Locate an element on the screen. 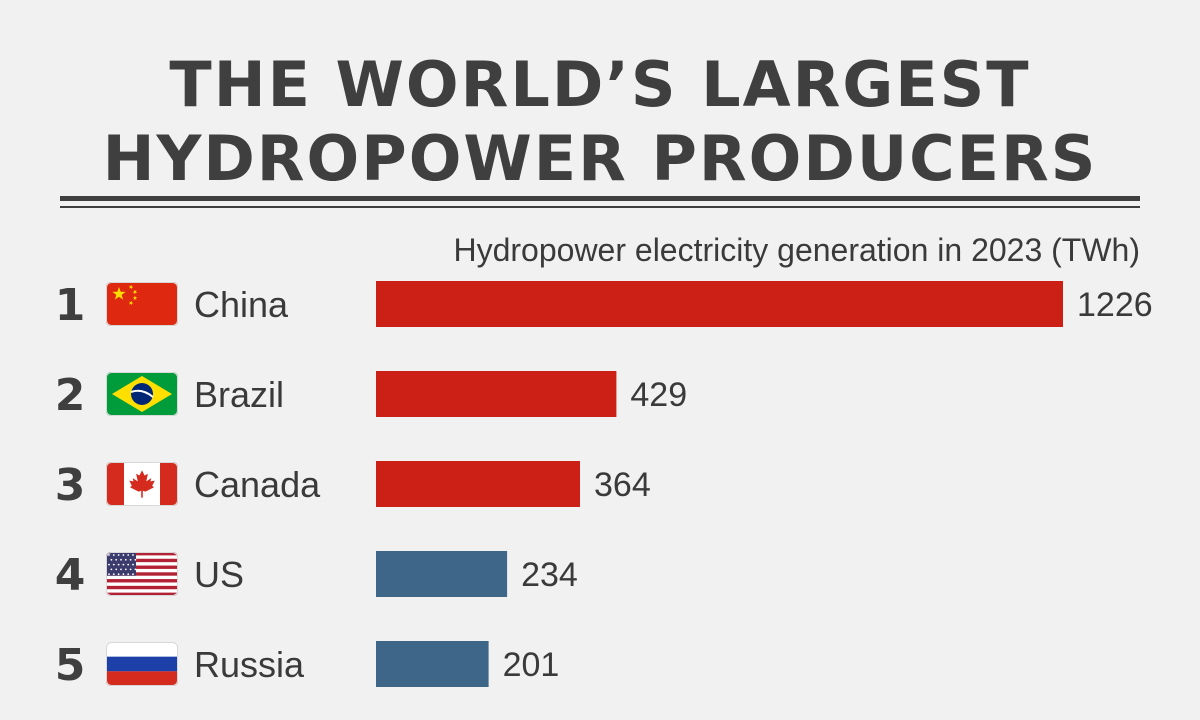 This screenshot has height=720, width=1200. category-label: Canada is located at coordinates (257, 484).